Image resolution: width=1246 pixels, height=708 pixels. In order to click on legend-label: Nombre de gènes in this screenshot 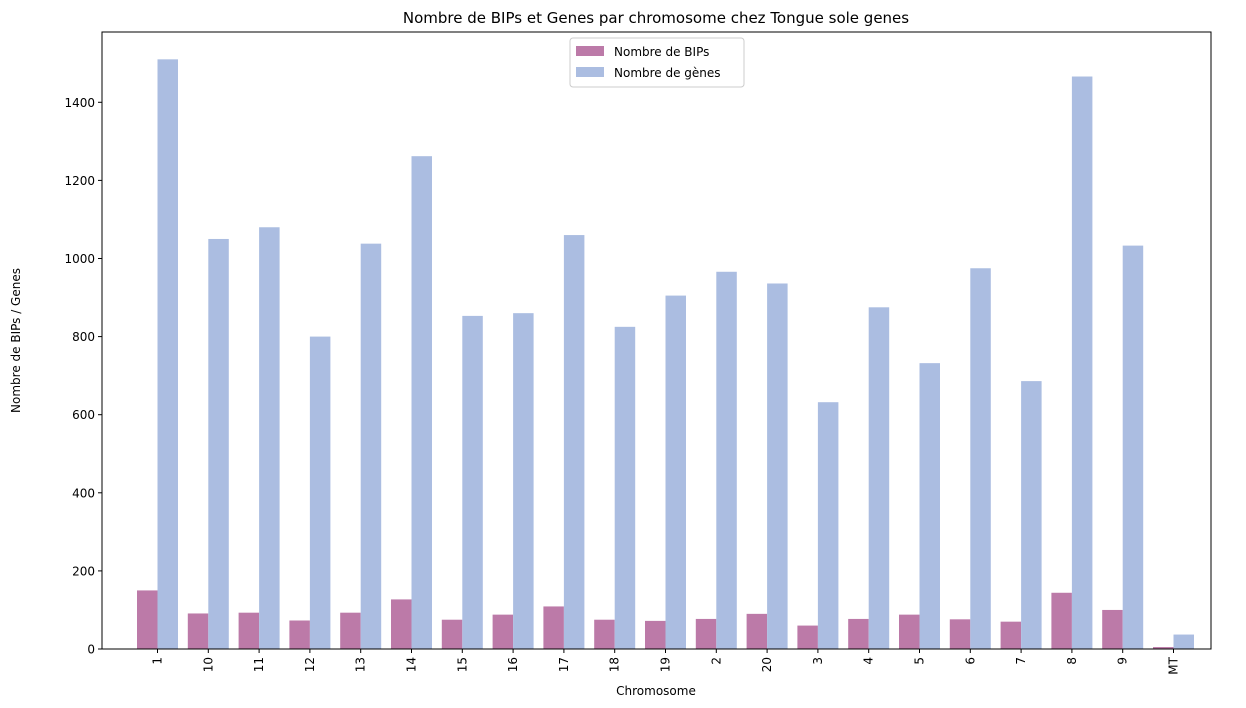, I will do `click(667, 73)`.